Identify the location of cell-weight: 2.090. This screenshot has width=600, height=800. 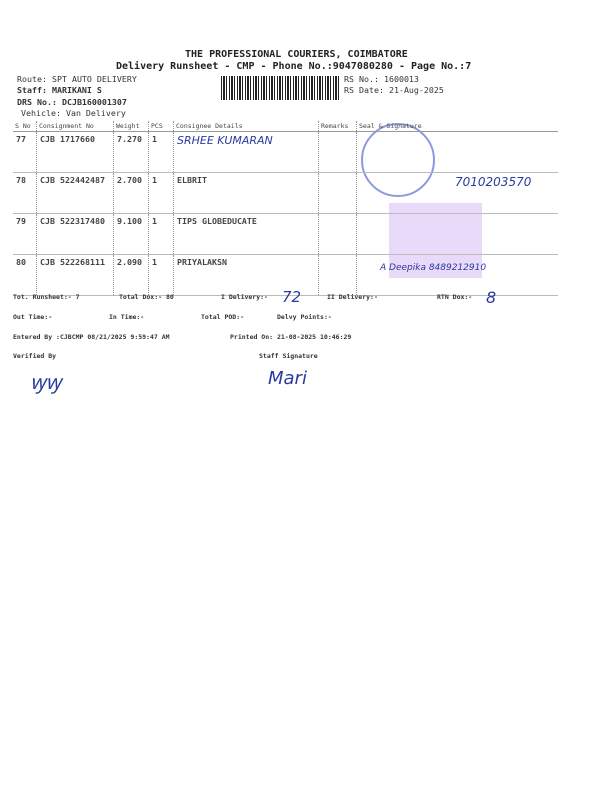
(131, 275).